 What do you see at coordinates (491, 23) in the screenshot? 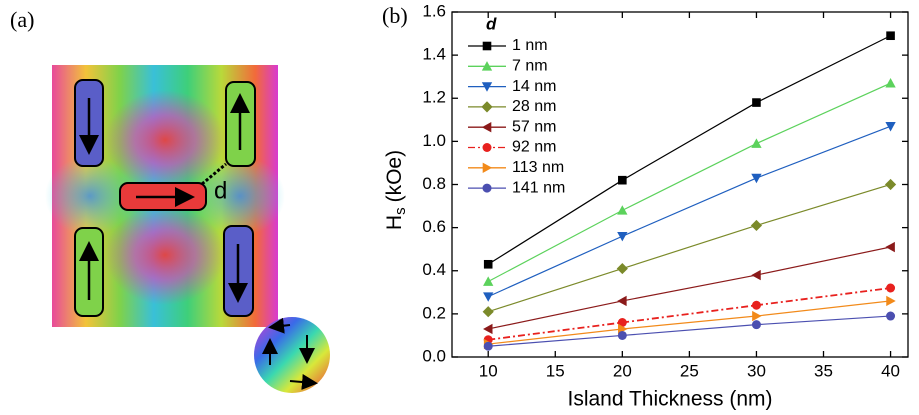
I see `legend-title: d` at bounding box center [491, 23].